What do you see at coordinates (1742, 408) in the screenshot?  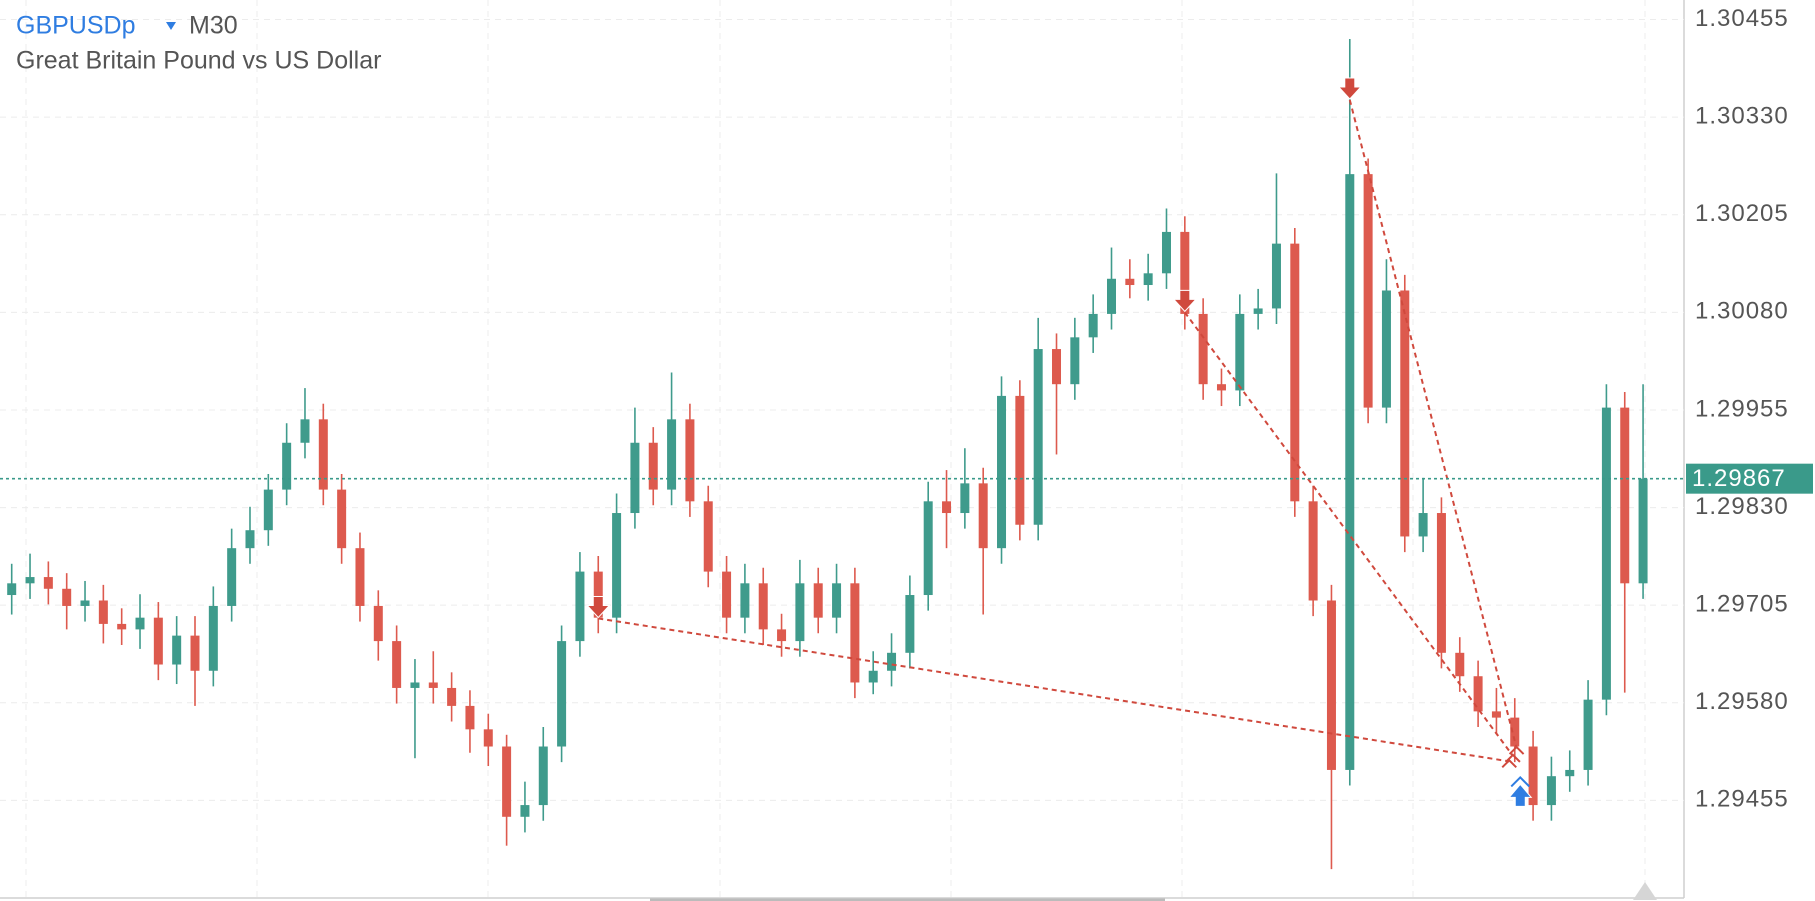 I see `y-tick-label: 1.29955` at bounding box center [1742, 408].